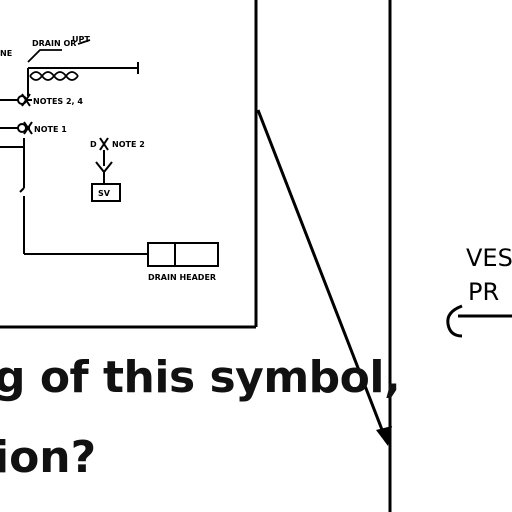 The image size is (512, 512). Describe the element at coordinates (104, 193) in the screenshot. I see `label-sv: SV` at that location.